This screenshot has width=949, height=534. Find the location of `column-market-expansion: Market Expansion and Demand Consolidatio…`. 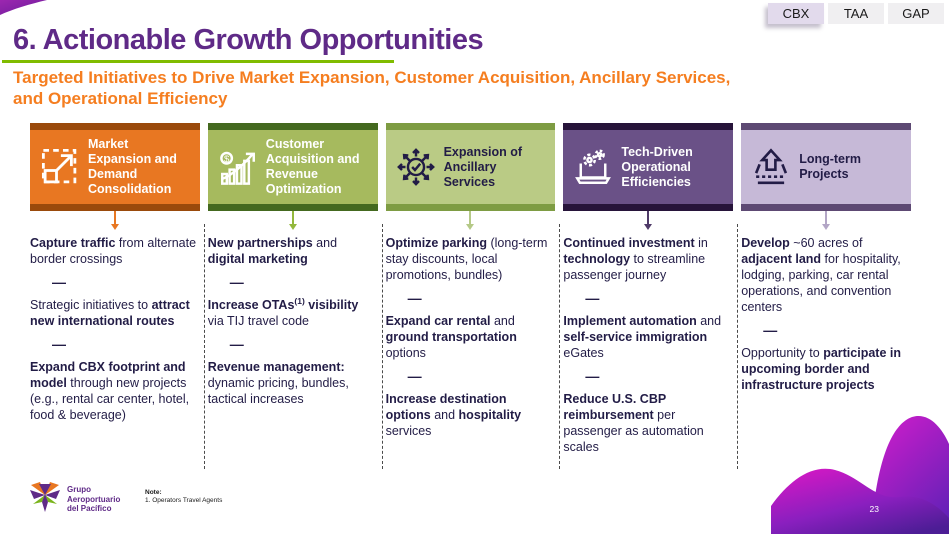

column-market-expansion: Market Expansion and Demand Consolidatio… is located at coordinates (117, 296).